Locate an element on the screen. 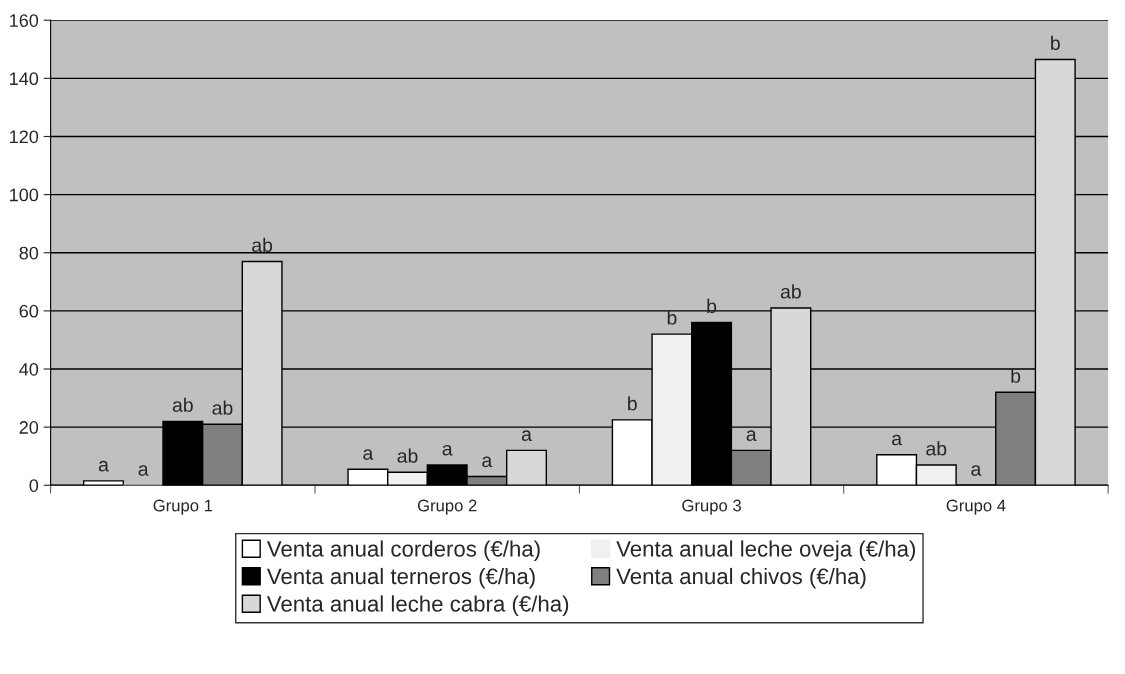 Image resolution: width=1125 pixels, height=674 pixels. x-tick-label: Grupo 1 is located at coordinates (183, 507).